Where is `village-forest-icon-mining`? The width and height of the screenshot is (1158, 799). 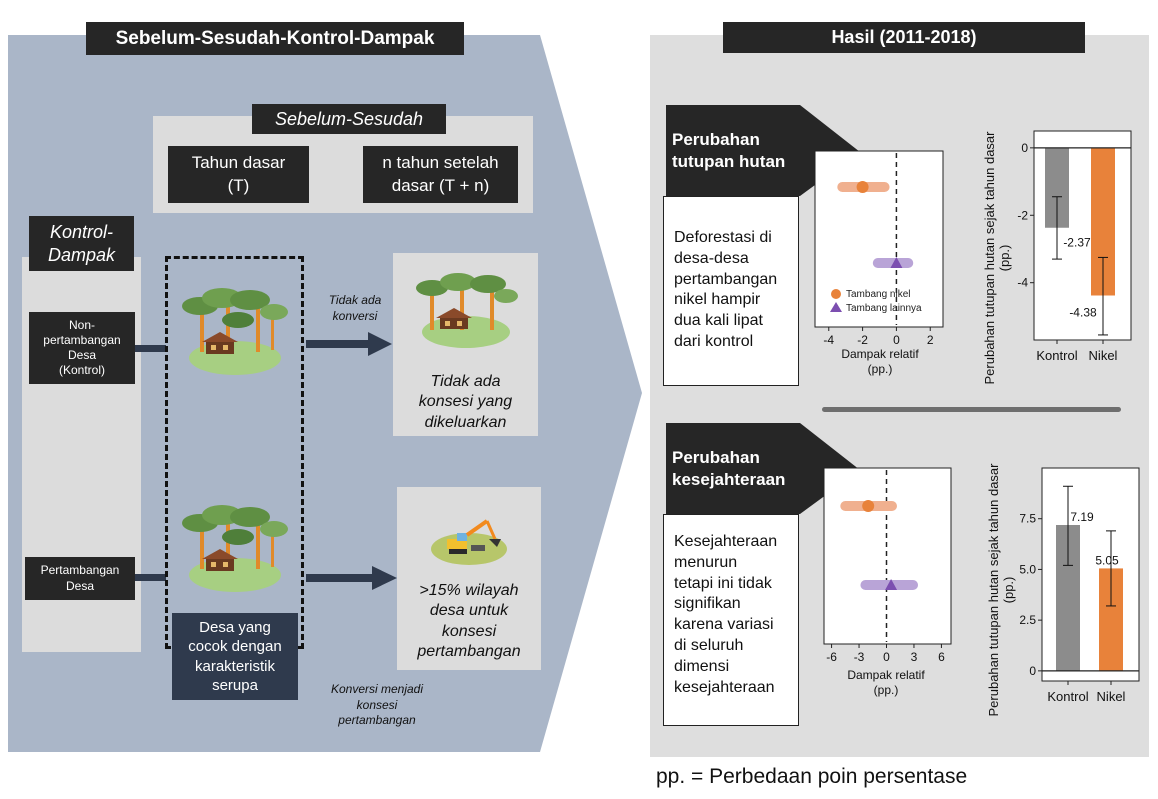
village-forest-icon-mining is located at coordinates (235, 548).